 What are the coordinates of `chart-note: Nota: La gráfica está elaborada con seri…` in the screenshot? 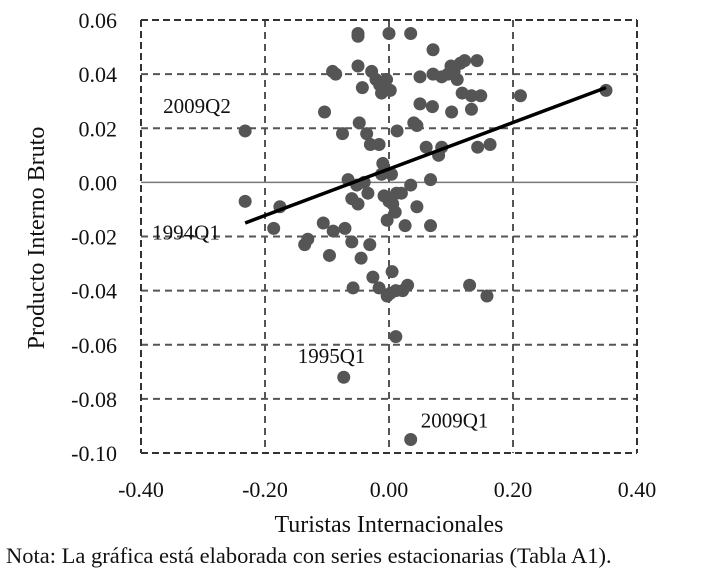 It's located at (309, 555).